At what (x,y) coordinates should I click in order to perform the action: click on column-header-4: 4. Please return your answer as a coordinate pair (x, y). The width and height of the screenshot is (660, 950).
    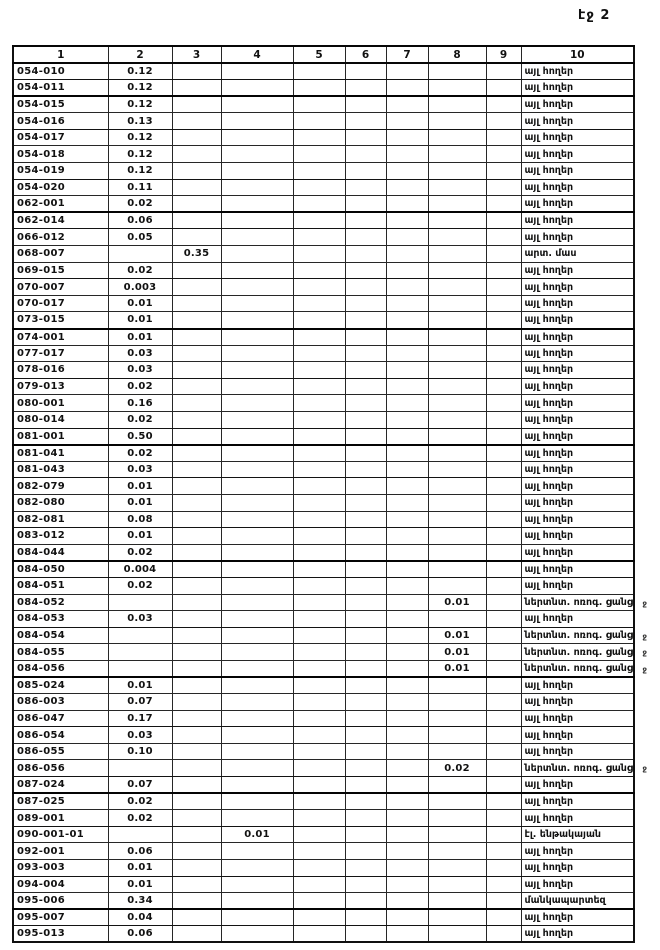
    Looking at the image, I should click on (257, 54).